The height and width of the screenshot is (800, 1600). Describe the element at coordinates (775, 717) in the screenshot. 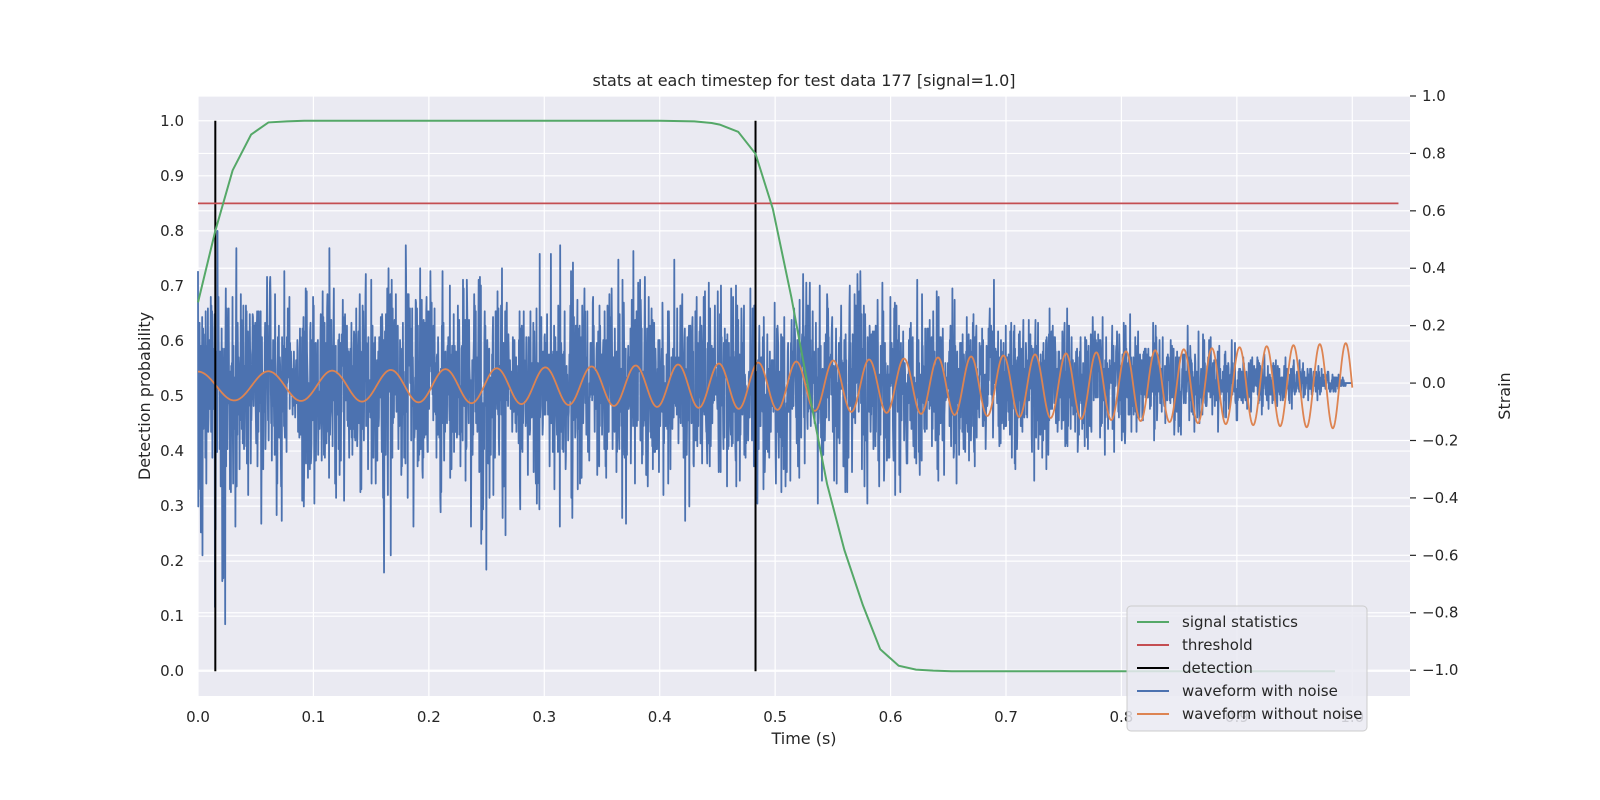

I see `x-tick-label: 0.5` at that location.